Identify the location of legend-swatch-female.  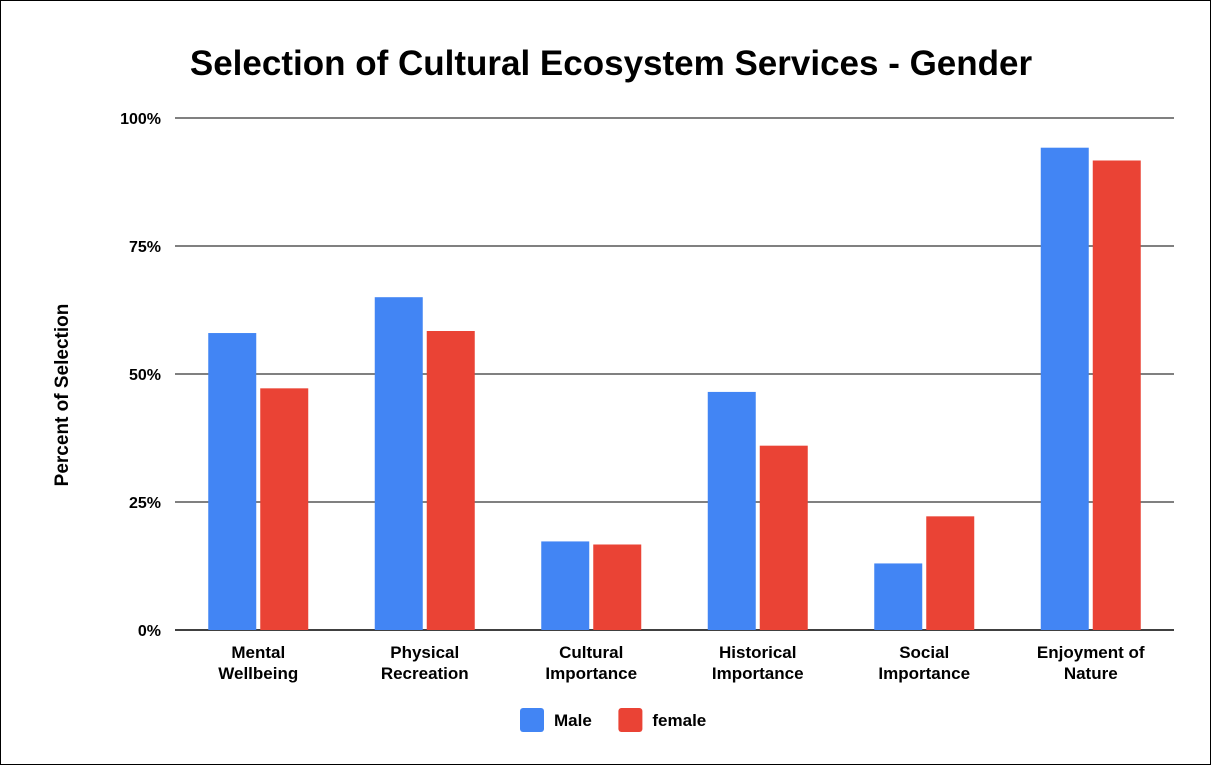
(630, 720).